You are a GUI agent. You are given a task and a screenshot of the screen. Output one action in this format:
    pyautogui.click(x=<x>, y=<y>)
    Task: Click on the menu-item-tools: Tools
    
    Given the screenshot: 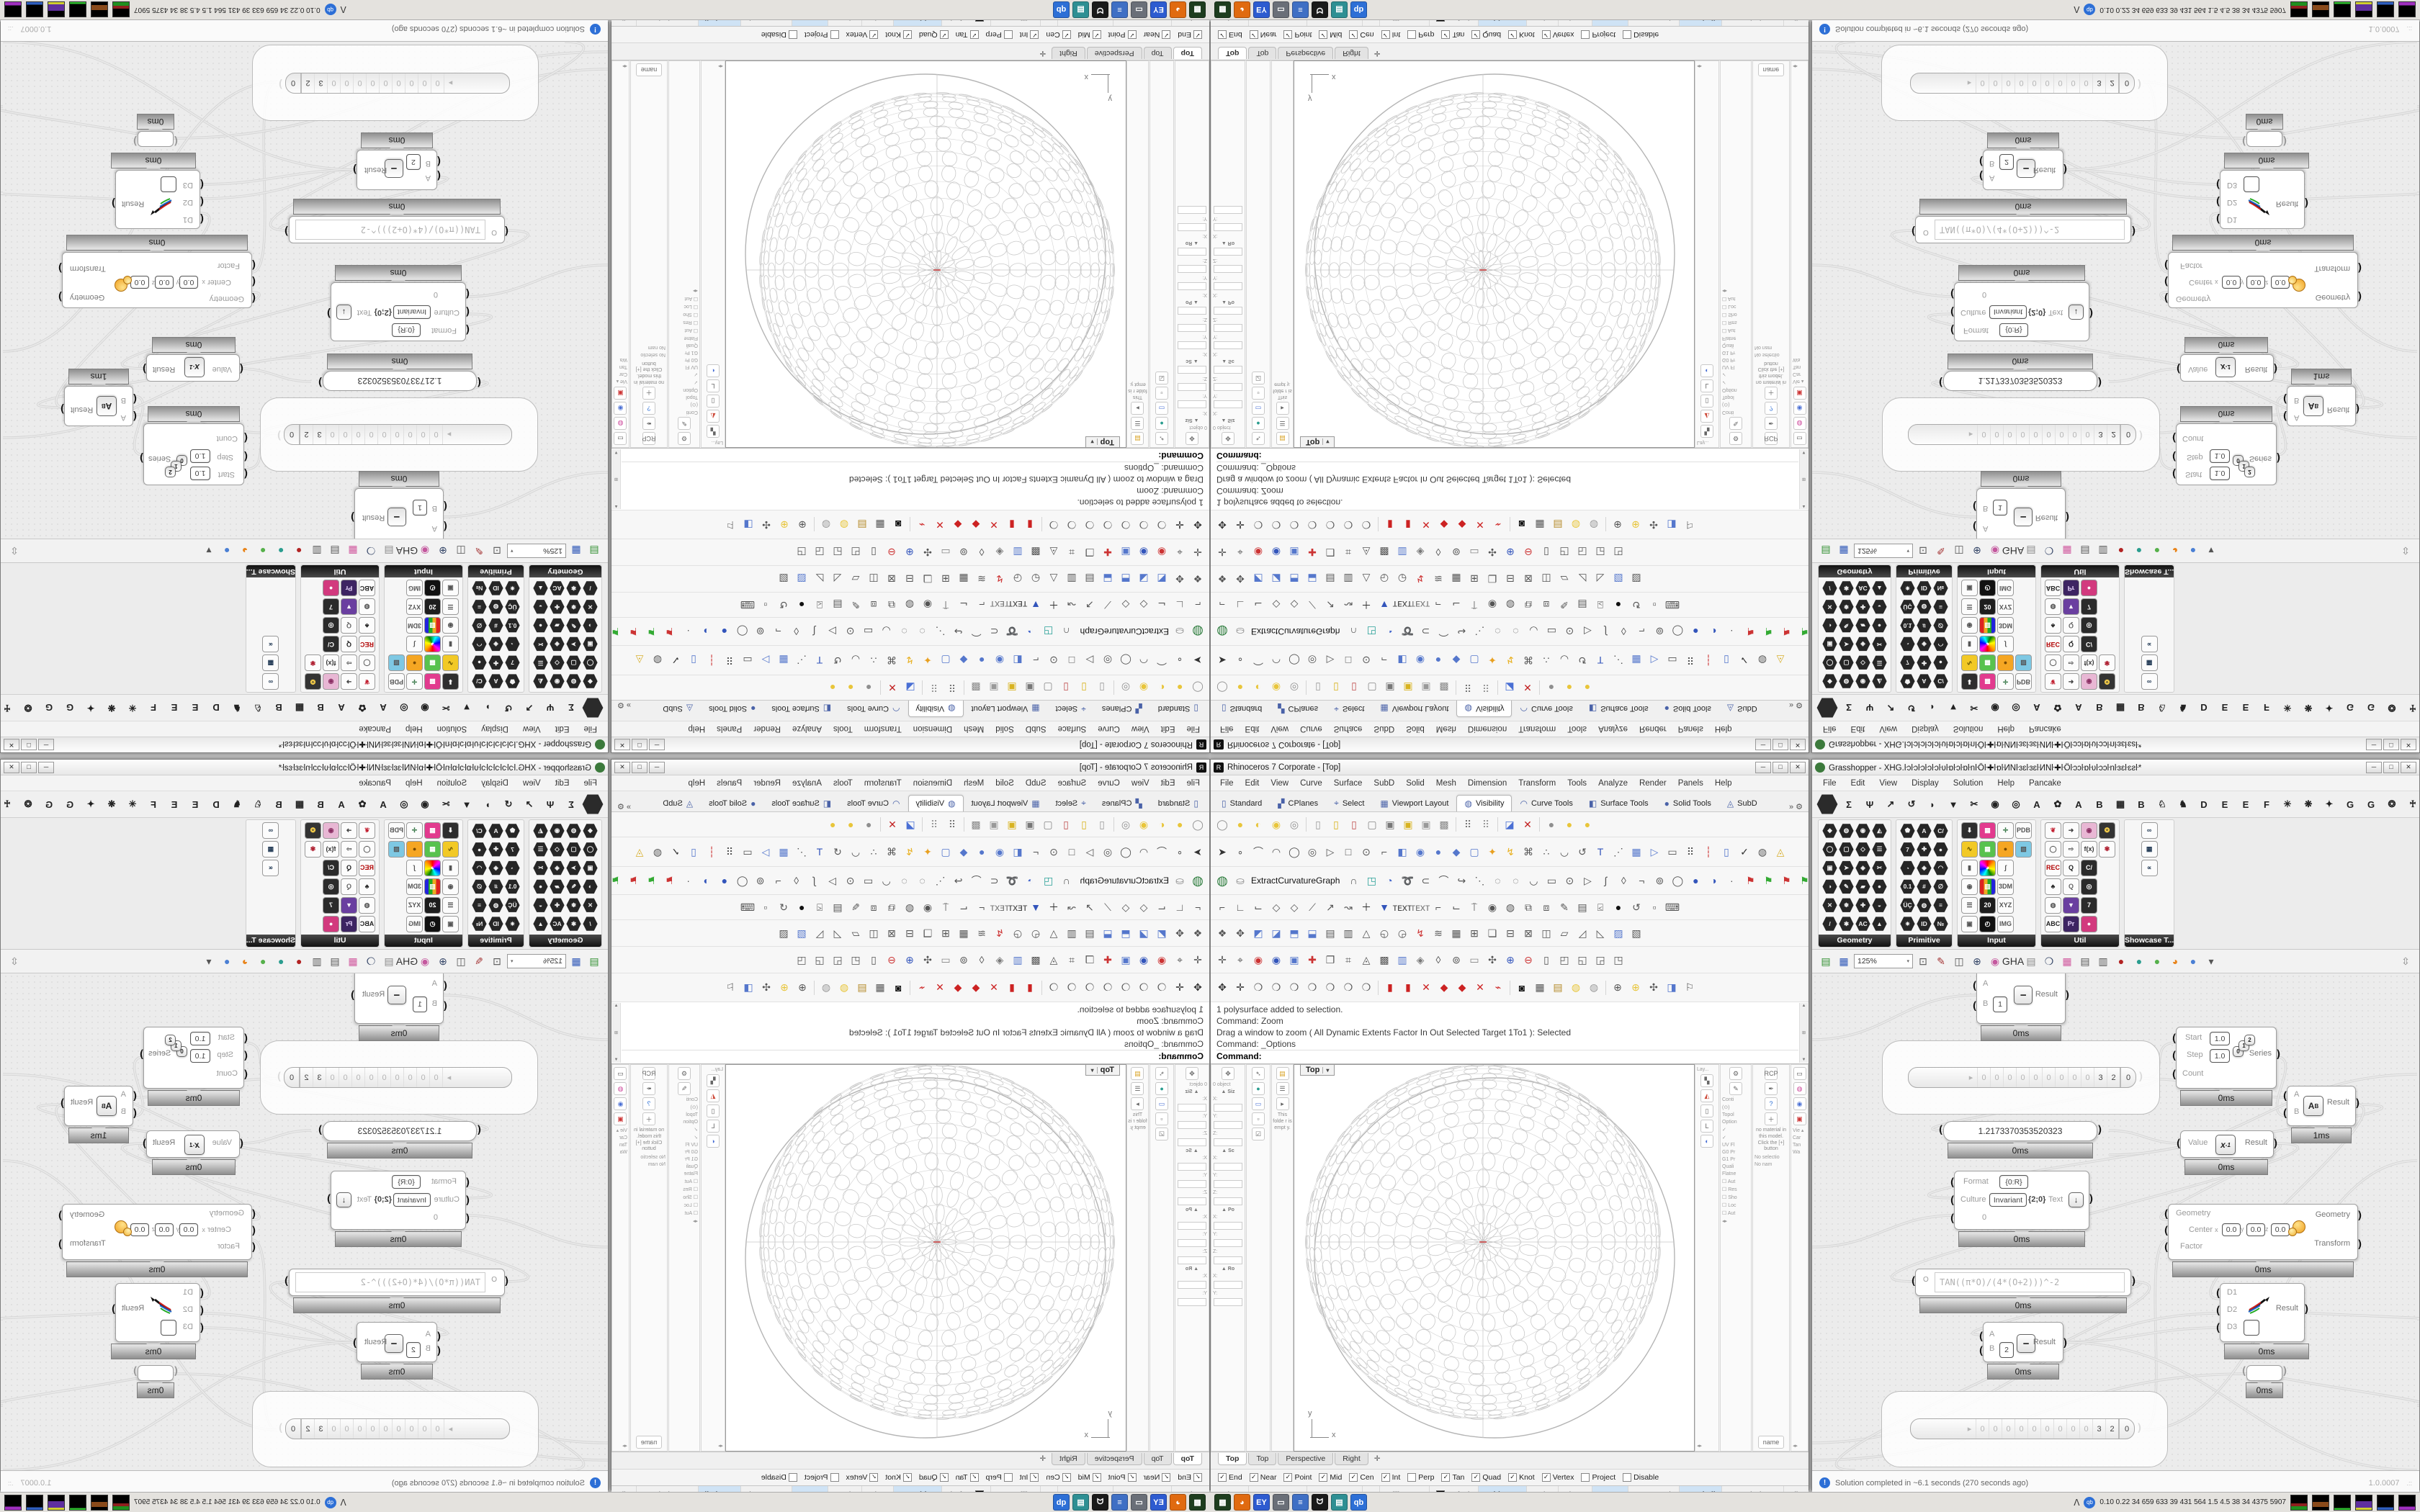 What is the action you would take?
    pyautogui.click(x=843, y=729)
    